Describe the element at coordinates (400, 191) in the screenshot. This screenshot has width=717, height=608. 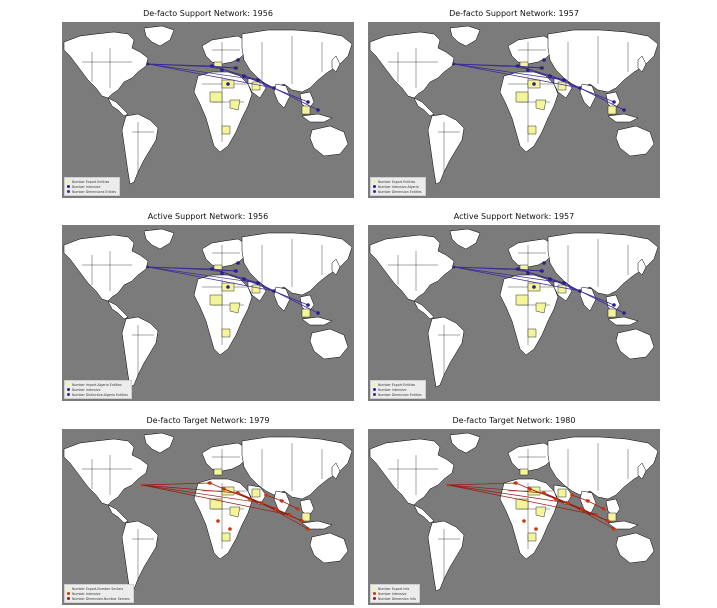
I see `legend-label: Number Dimension Entities` at that location.